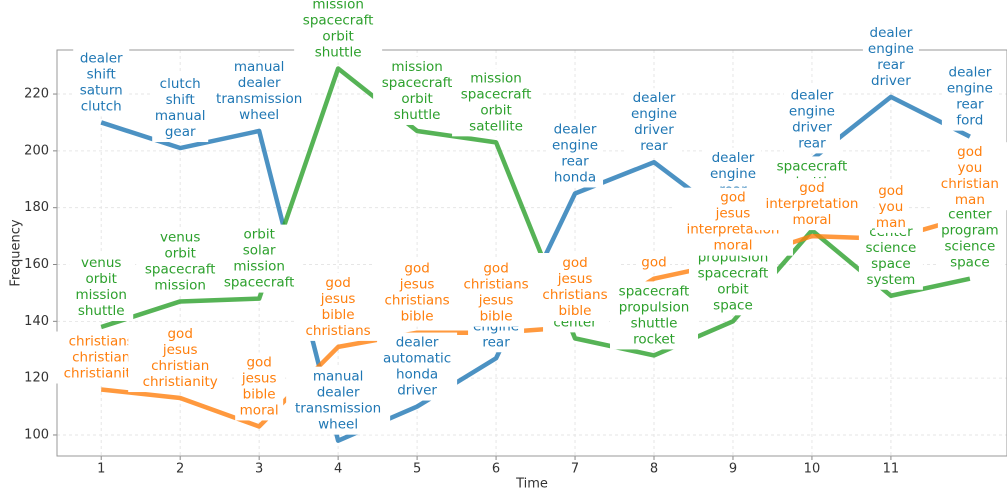 The height and width of the screenshot is (495, 1007). I want to click on point-label-text: venus orbit mission shuttle, so click(101, 287).